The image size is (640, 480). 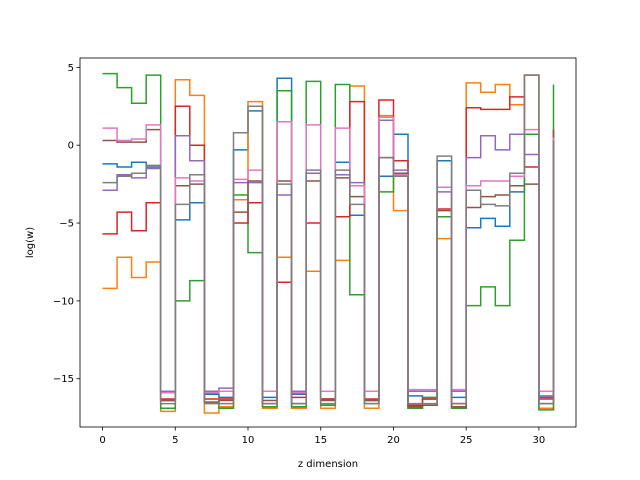 What do you see at coordinates (466, 440) in the screenshot?
I see `x-tick-label: 25` at bounding box center [466, 440].